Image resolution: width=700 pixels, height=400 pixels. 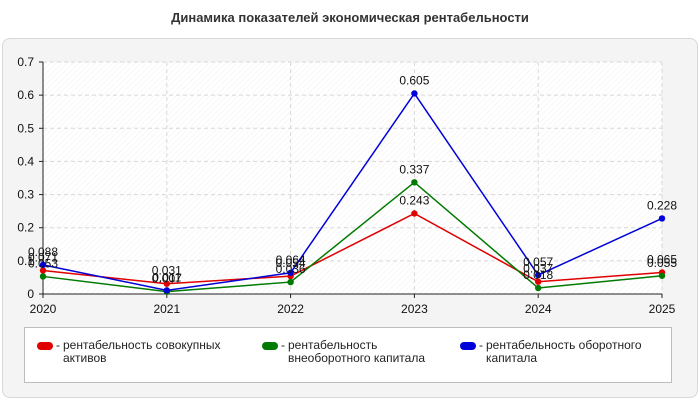 What do you see at coordinates (43, 257) in the screenshot?
I see `data-label-series-1: 0.071` at bounding box center [43, 257].